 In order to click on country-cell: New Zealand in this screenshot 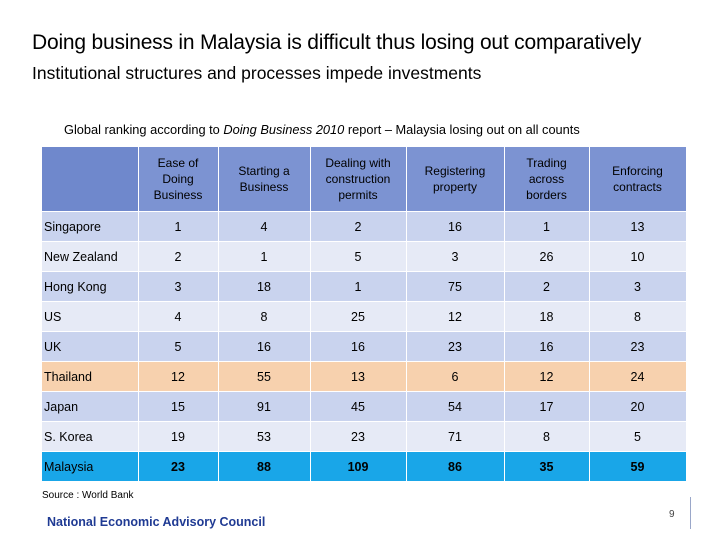, I will do `click(90, 256)`.